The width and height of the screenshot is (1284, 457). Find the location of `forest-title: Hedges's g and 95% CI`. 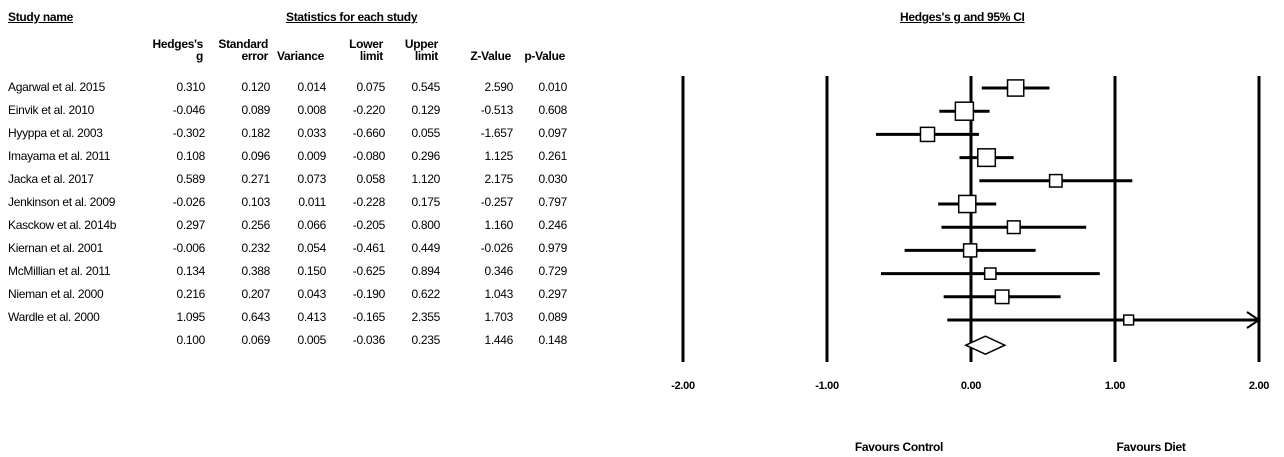

forest-title: Hedges's g and 95% CI is located at coordinates (962, 17).